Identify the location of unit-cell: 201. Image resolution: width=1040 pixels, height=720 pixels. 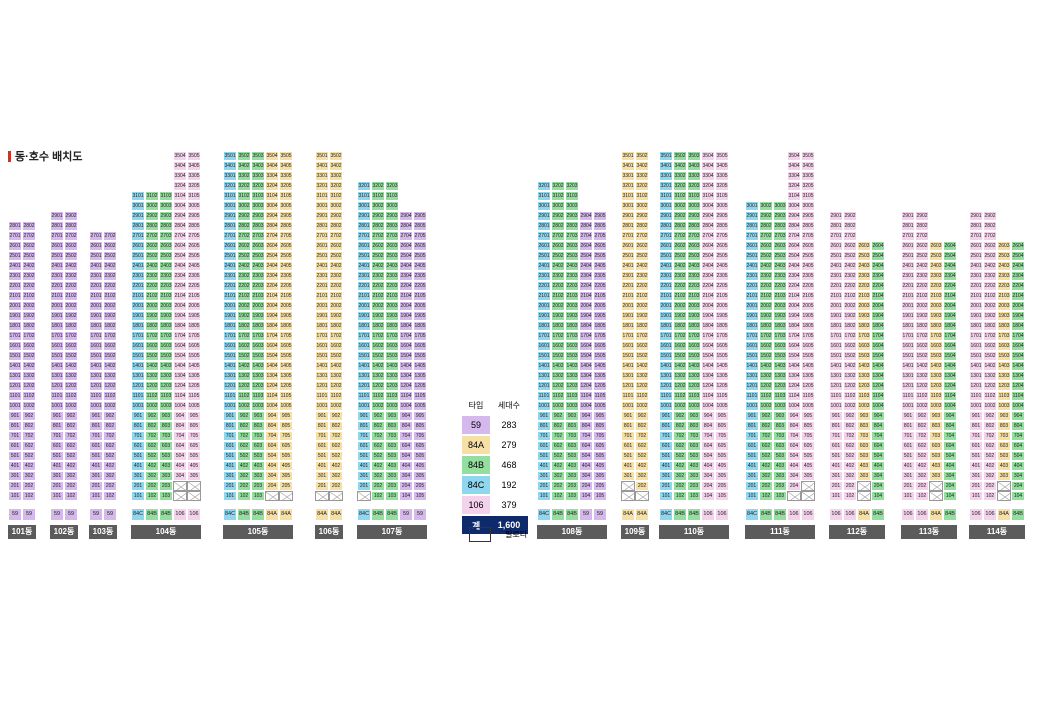
(96, 486).